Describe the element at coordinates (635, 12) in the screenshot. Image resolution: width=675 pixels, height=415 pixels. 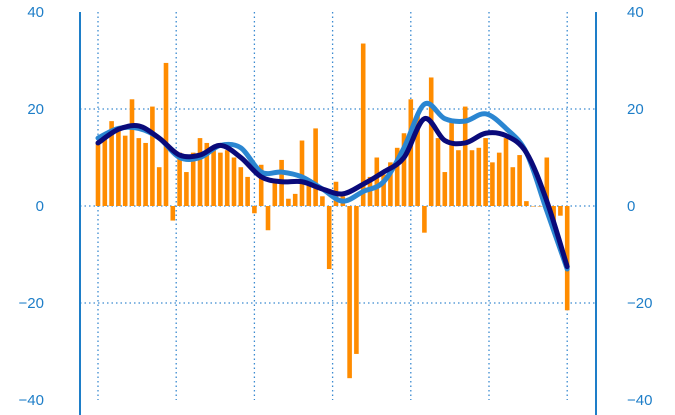
I see `y-tick-label-right: 40` at that location.